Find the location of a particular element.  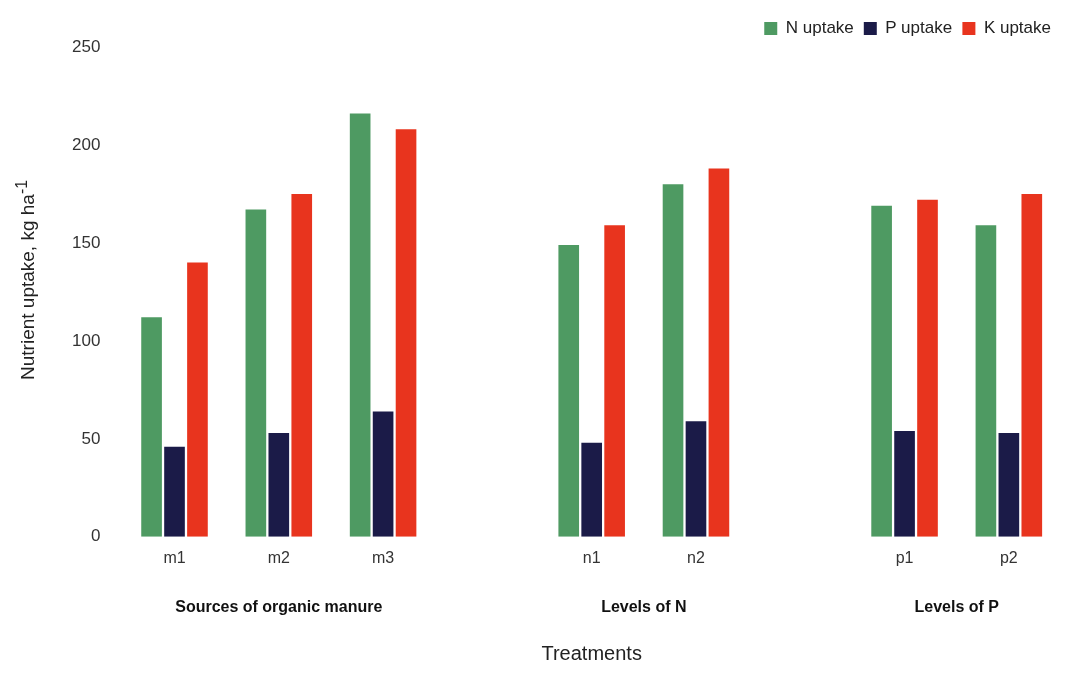

legend-label: N uptake is located at coordinates (819, 28).